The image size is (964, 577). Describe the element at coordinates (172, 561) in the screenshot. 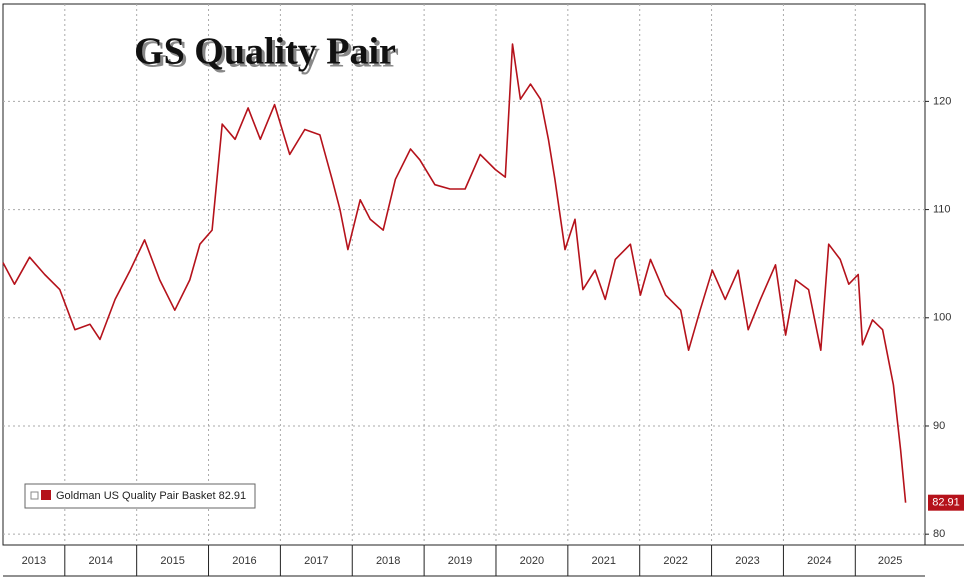

I see `x-tick-label: 2015` at that location.